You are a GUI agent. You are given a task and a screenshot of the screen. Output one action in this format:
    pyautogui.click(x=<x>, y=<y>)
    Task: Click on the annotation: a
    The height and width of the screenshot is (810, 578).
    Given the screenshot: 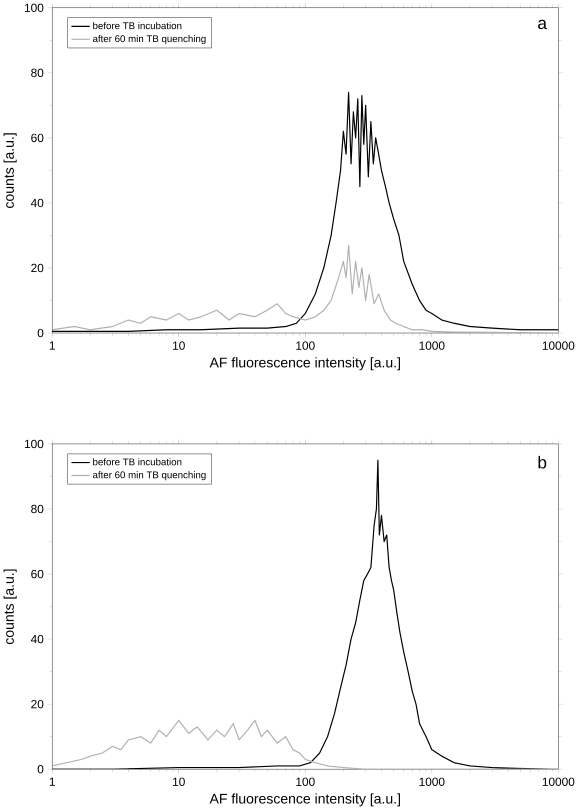 What is the action you would take?
    pyautogui.click(x=542, y=25)
    